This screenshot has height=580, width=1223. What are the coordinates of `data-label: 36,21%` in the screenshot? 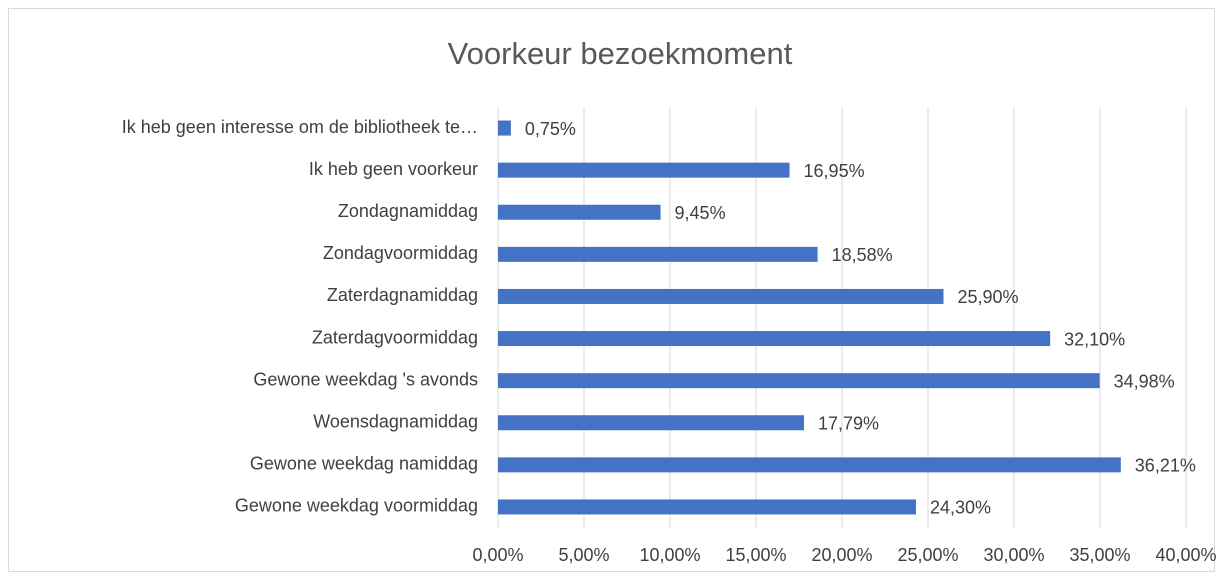 It's located at (1165, 466).